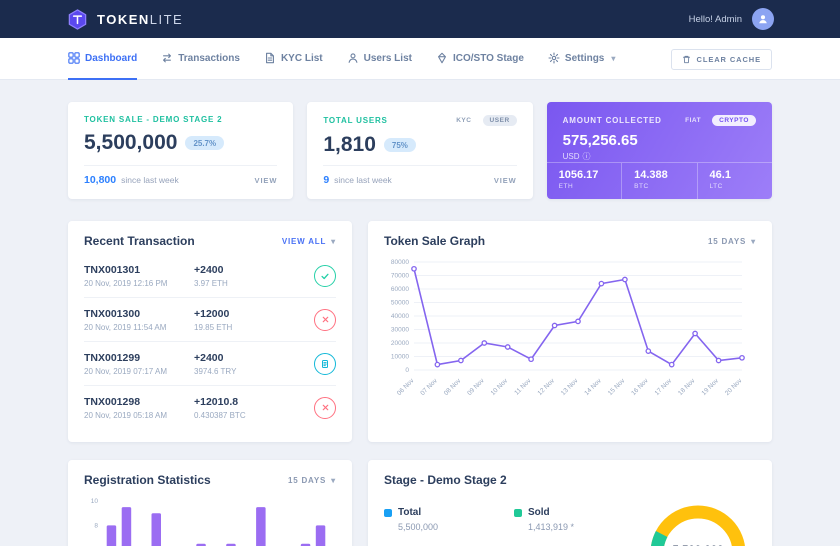  Describe the element at coordinates (445, 519) in the screenshot. I see `legend-item-total: Total 5,500,000` at that location.